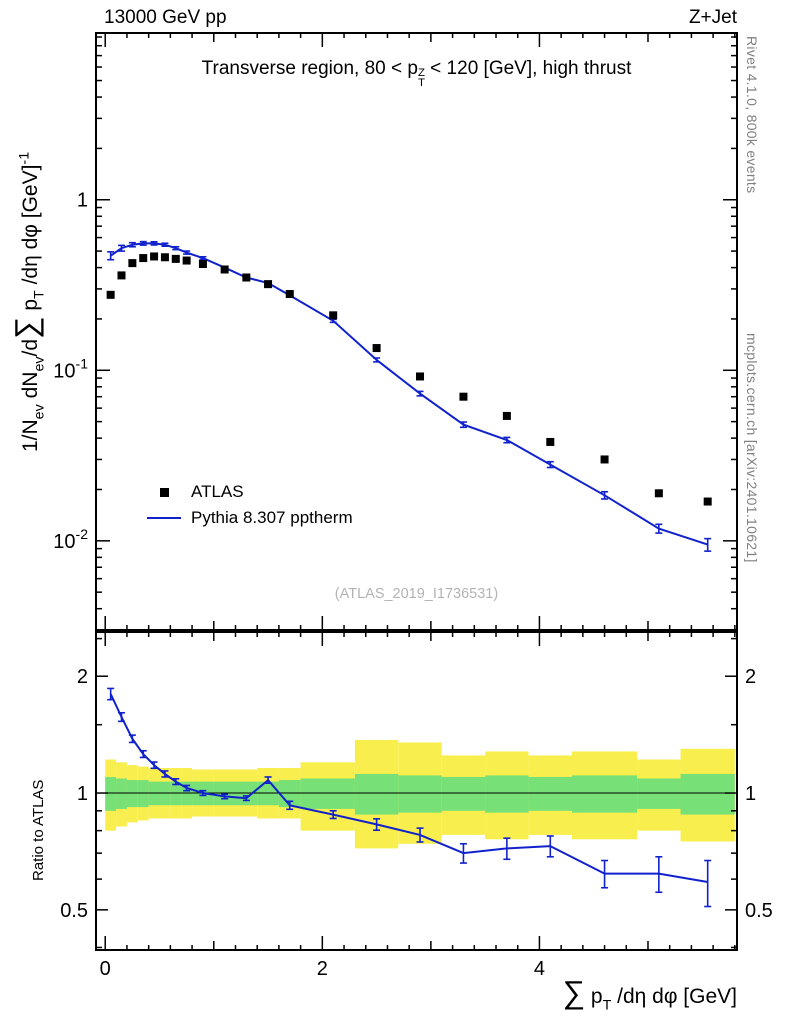 This screenshot has width=786, height=1024. Describe the element at coordinates (752, 115) in the screenshot. I see `rivet-version-note: Rivet 4.1.0, 800k events` at that location.